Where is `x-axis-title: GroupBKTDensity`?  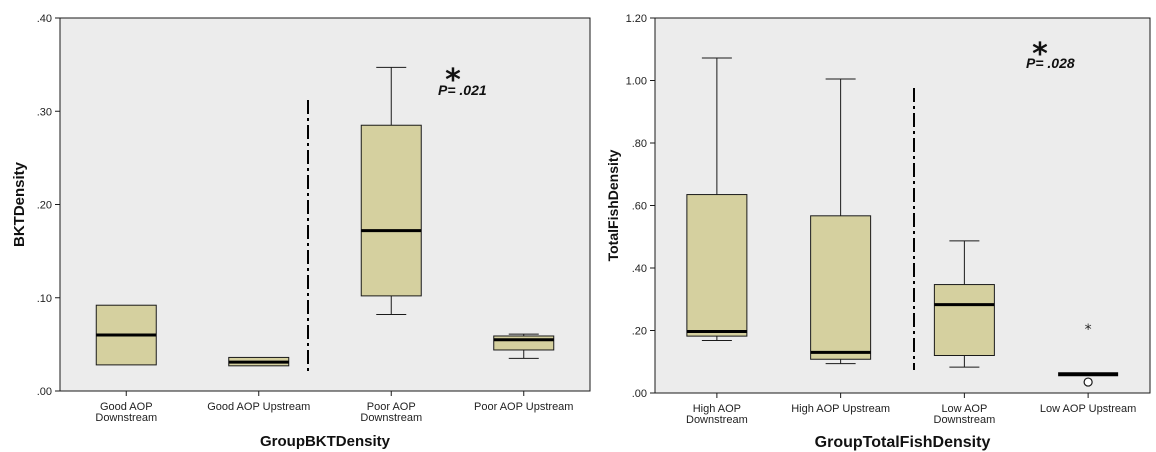 x-axis-title: GroupBKTDensity is located at coordinates (325, 441).